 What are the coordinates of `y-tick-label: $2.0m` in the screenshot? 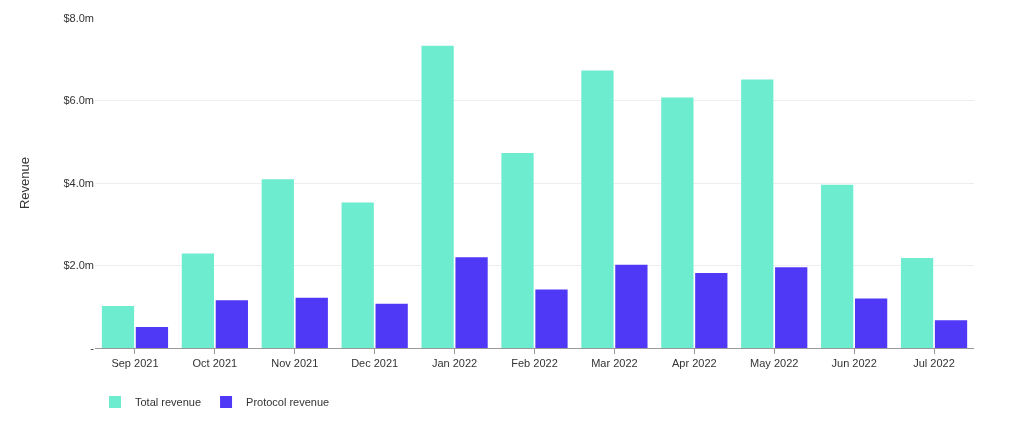 It's located at (78, 265).